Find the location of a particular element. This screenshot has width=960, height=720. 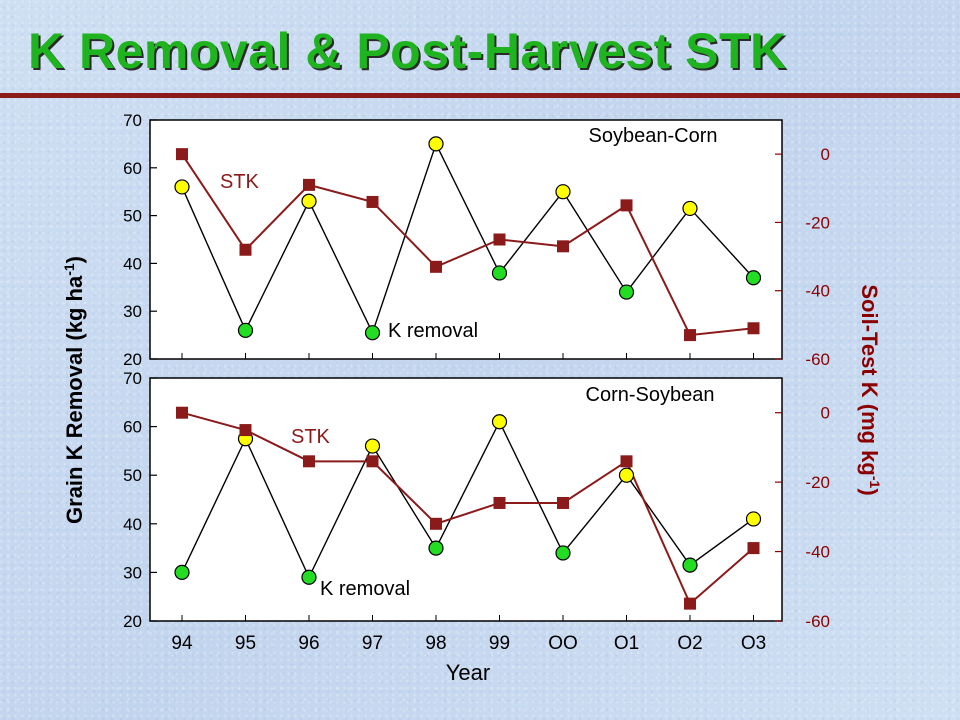

x-tick-label: O2 is located at coordinates (689, 643).